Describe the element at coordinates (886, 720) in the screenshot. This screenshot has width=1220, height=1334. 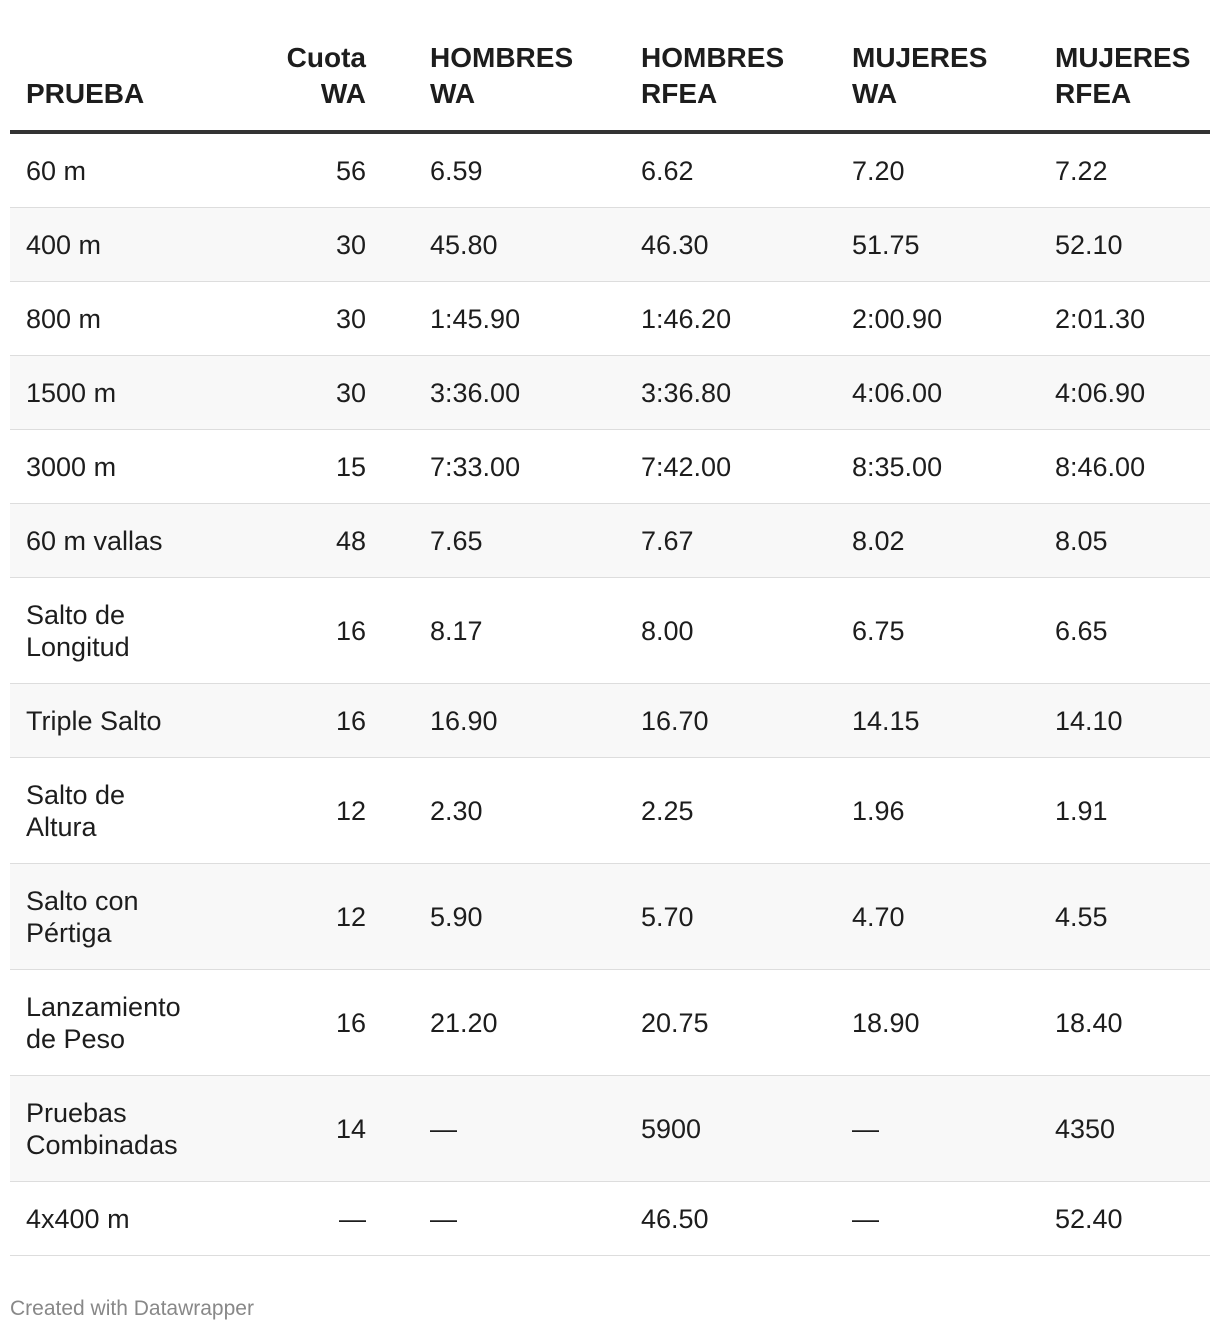
I see `cell-mujeres-wa: 14.15` at that location.